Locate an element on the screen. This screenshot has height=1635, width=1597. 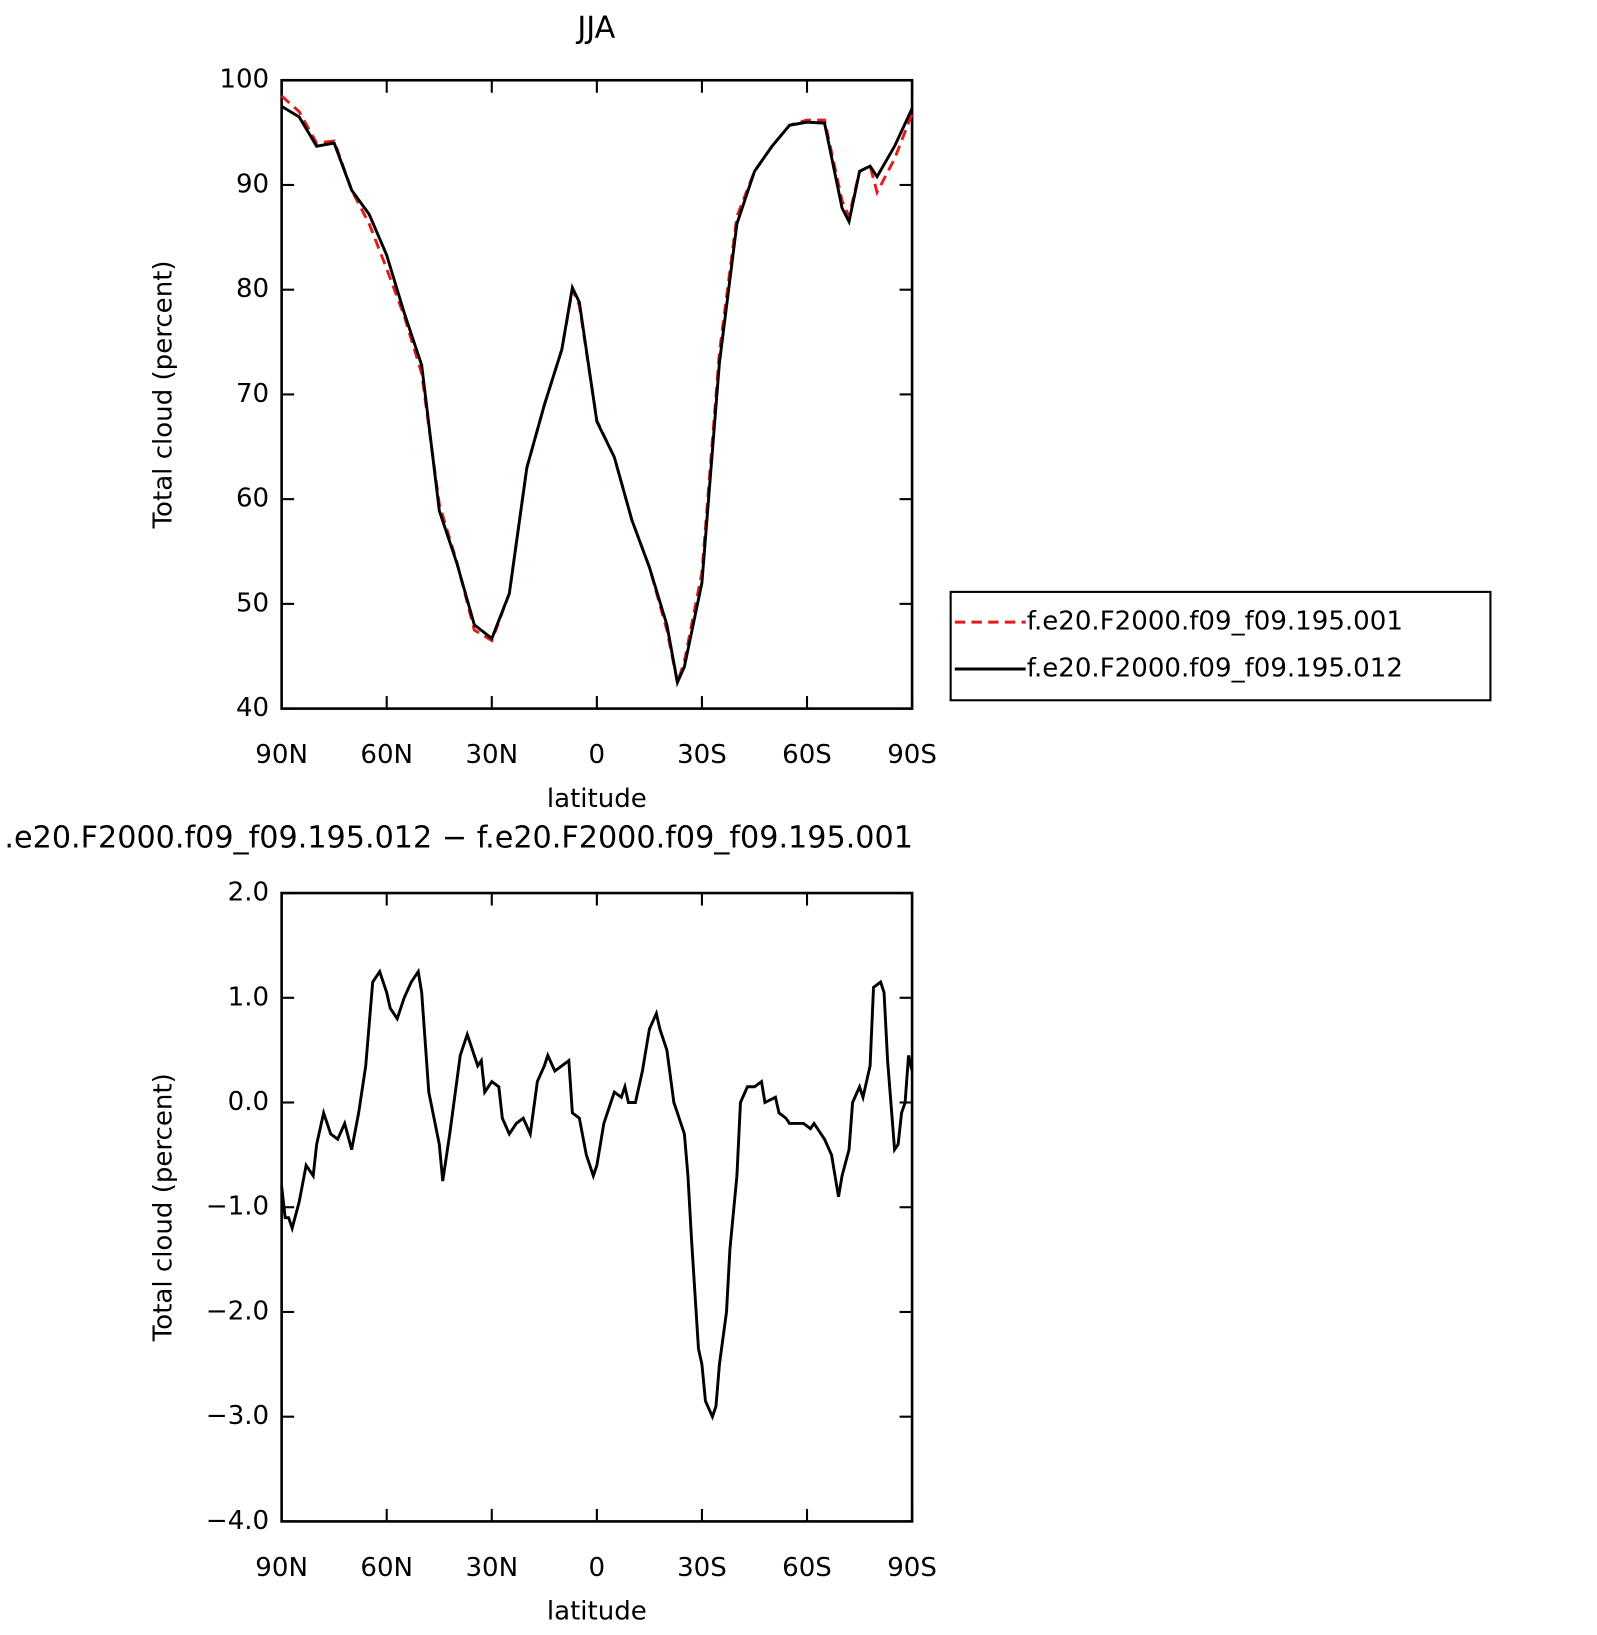
y-tick-label: −4.0 is located at coordinates (237, 1521).